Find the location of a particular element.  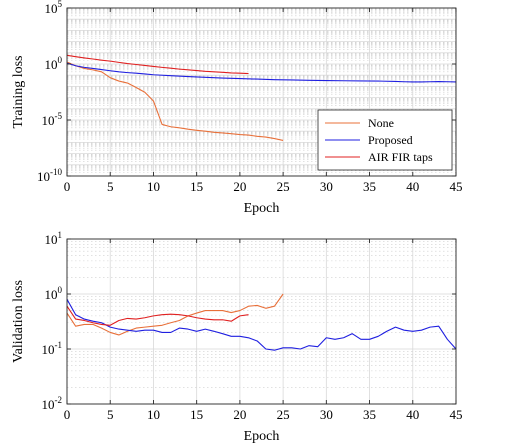

legend-label: None is located at coordinates (381, 123).